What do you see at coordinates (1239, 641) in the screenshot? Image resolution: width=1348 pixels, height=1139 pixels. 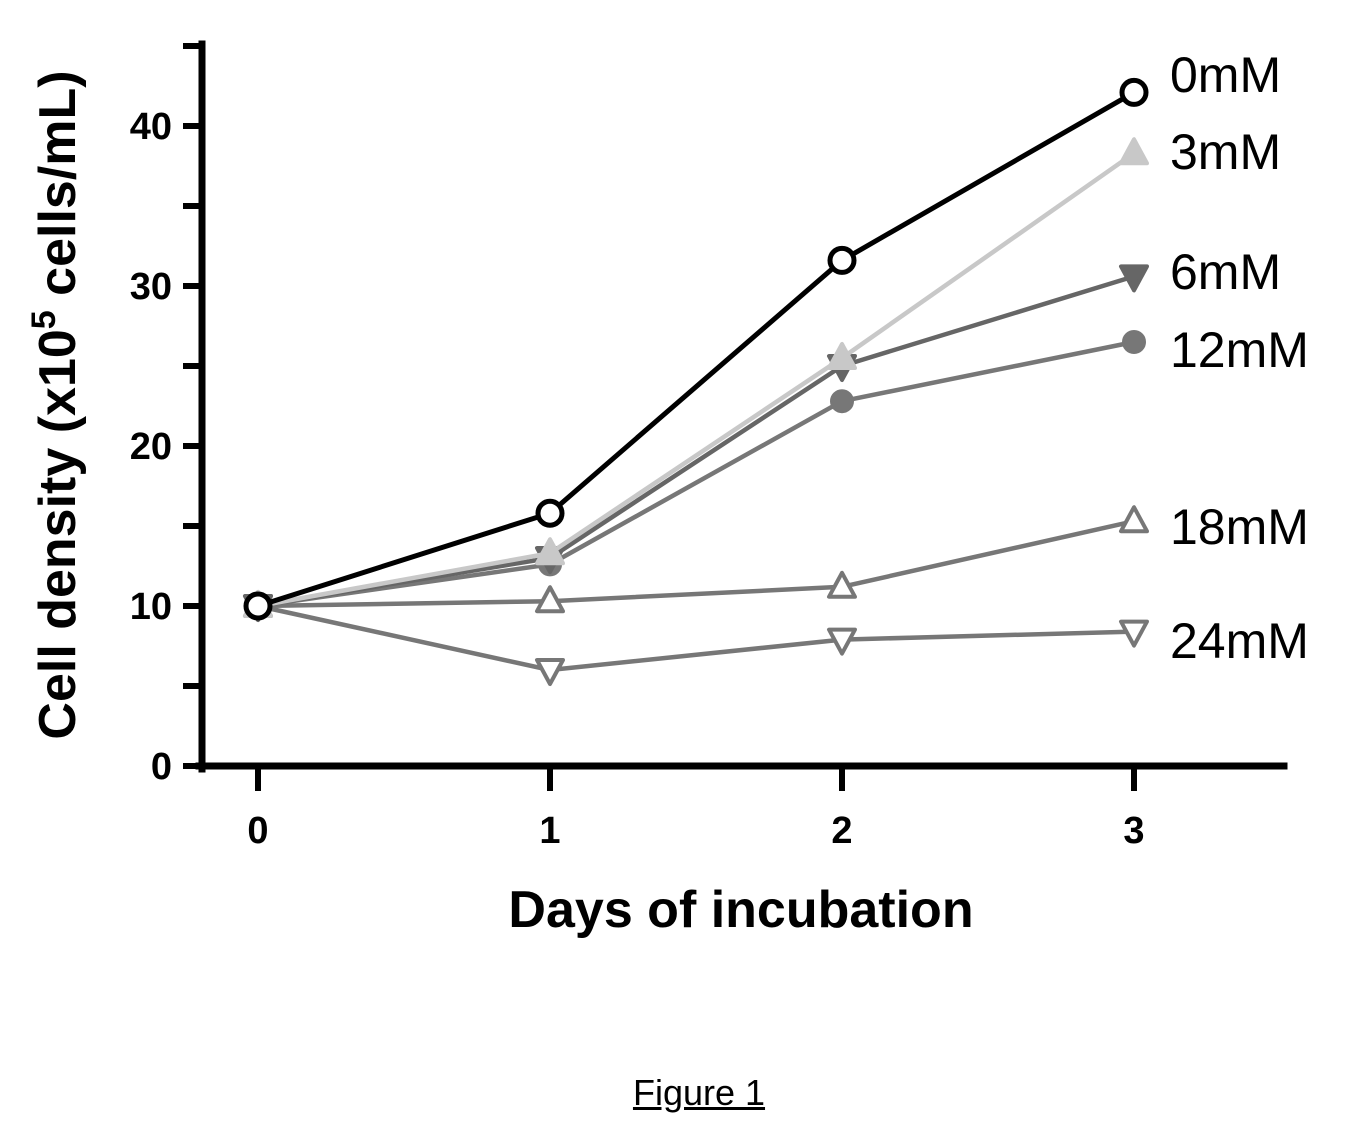 I see `series-label-24mM: 24mM` at bounding box center [1239, 641].